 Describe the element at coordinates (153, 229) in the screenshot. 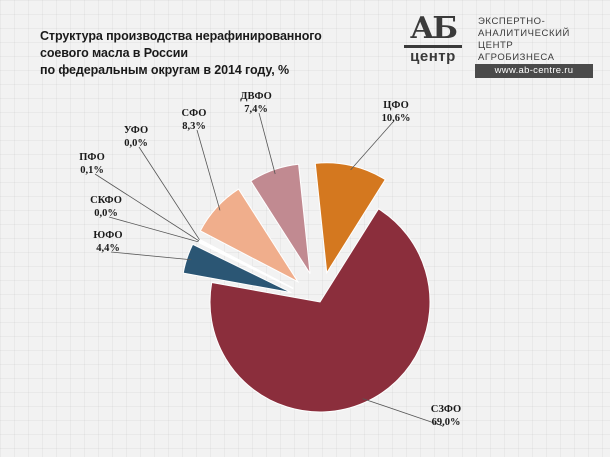

I see `leader-line-СКФО` at that location.